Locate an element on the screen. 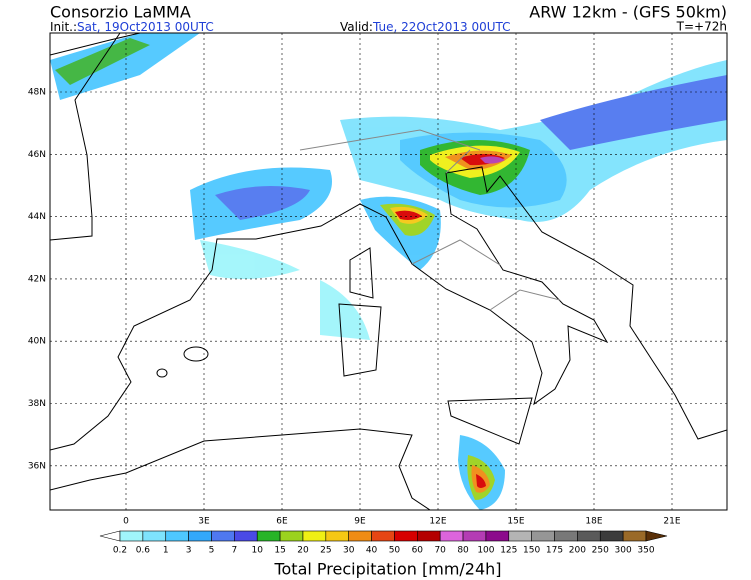  colorbar-label: 250 is located at coordinates (600, 551).